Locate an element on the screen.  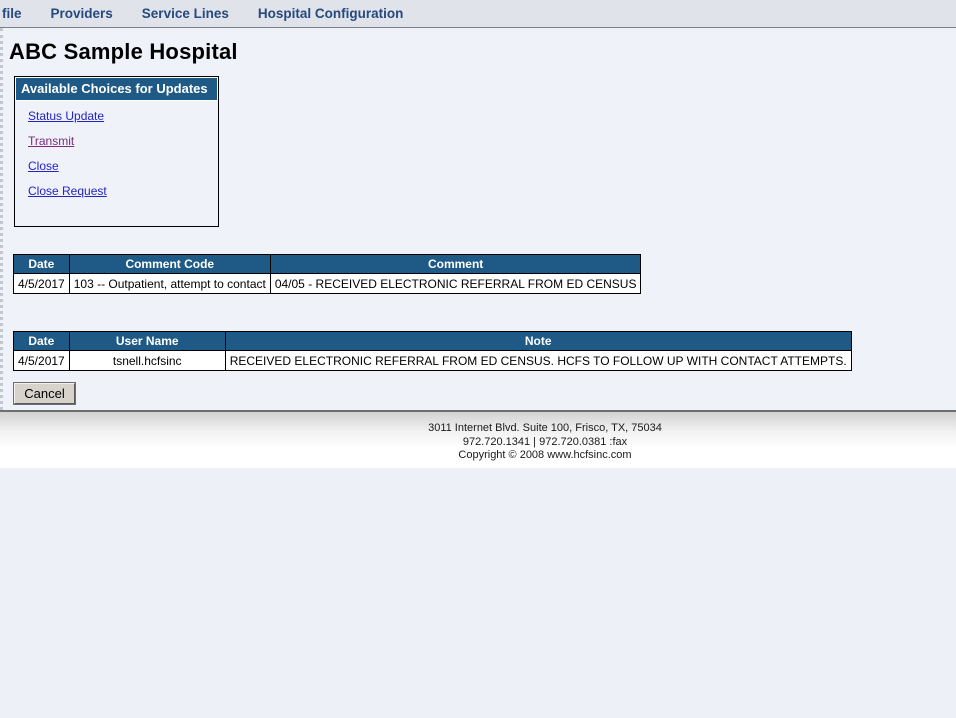
page-title: ABC Sample Hospital is located at coordinates (123, 51).